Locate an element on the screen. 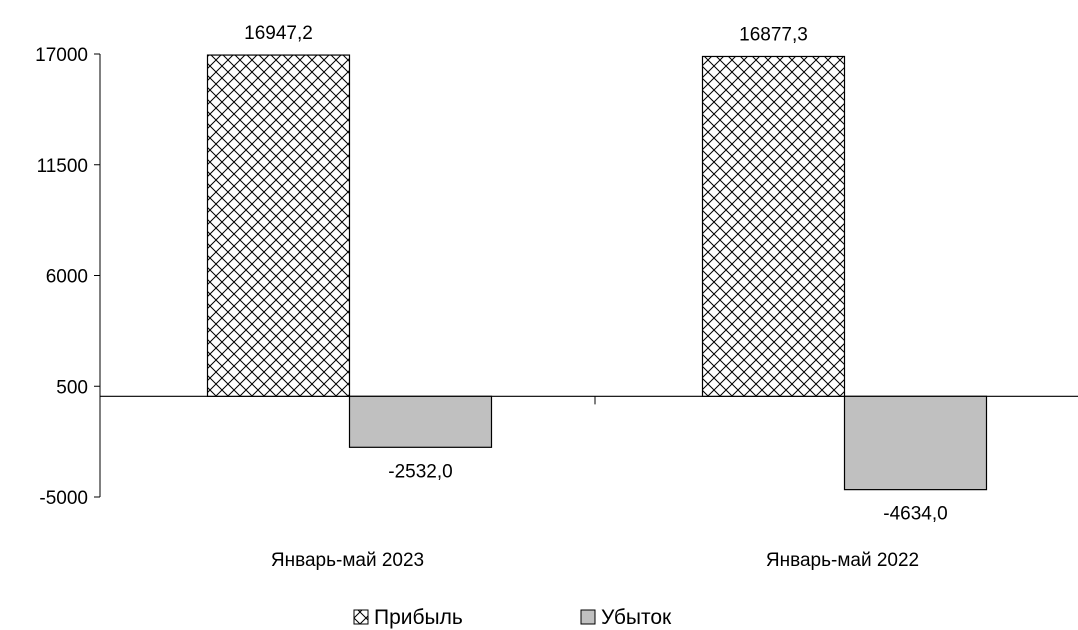 This screenshot has height=630, width=1078. legend: Прибыль Убыток is located at coordinates (512, 617).